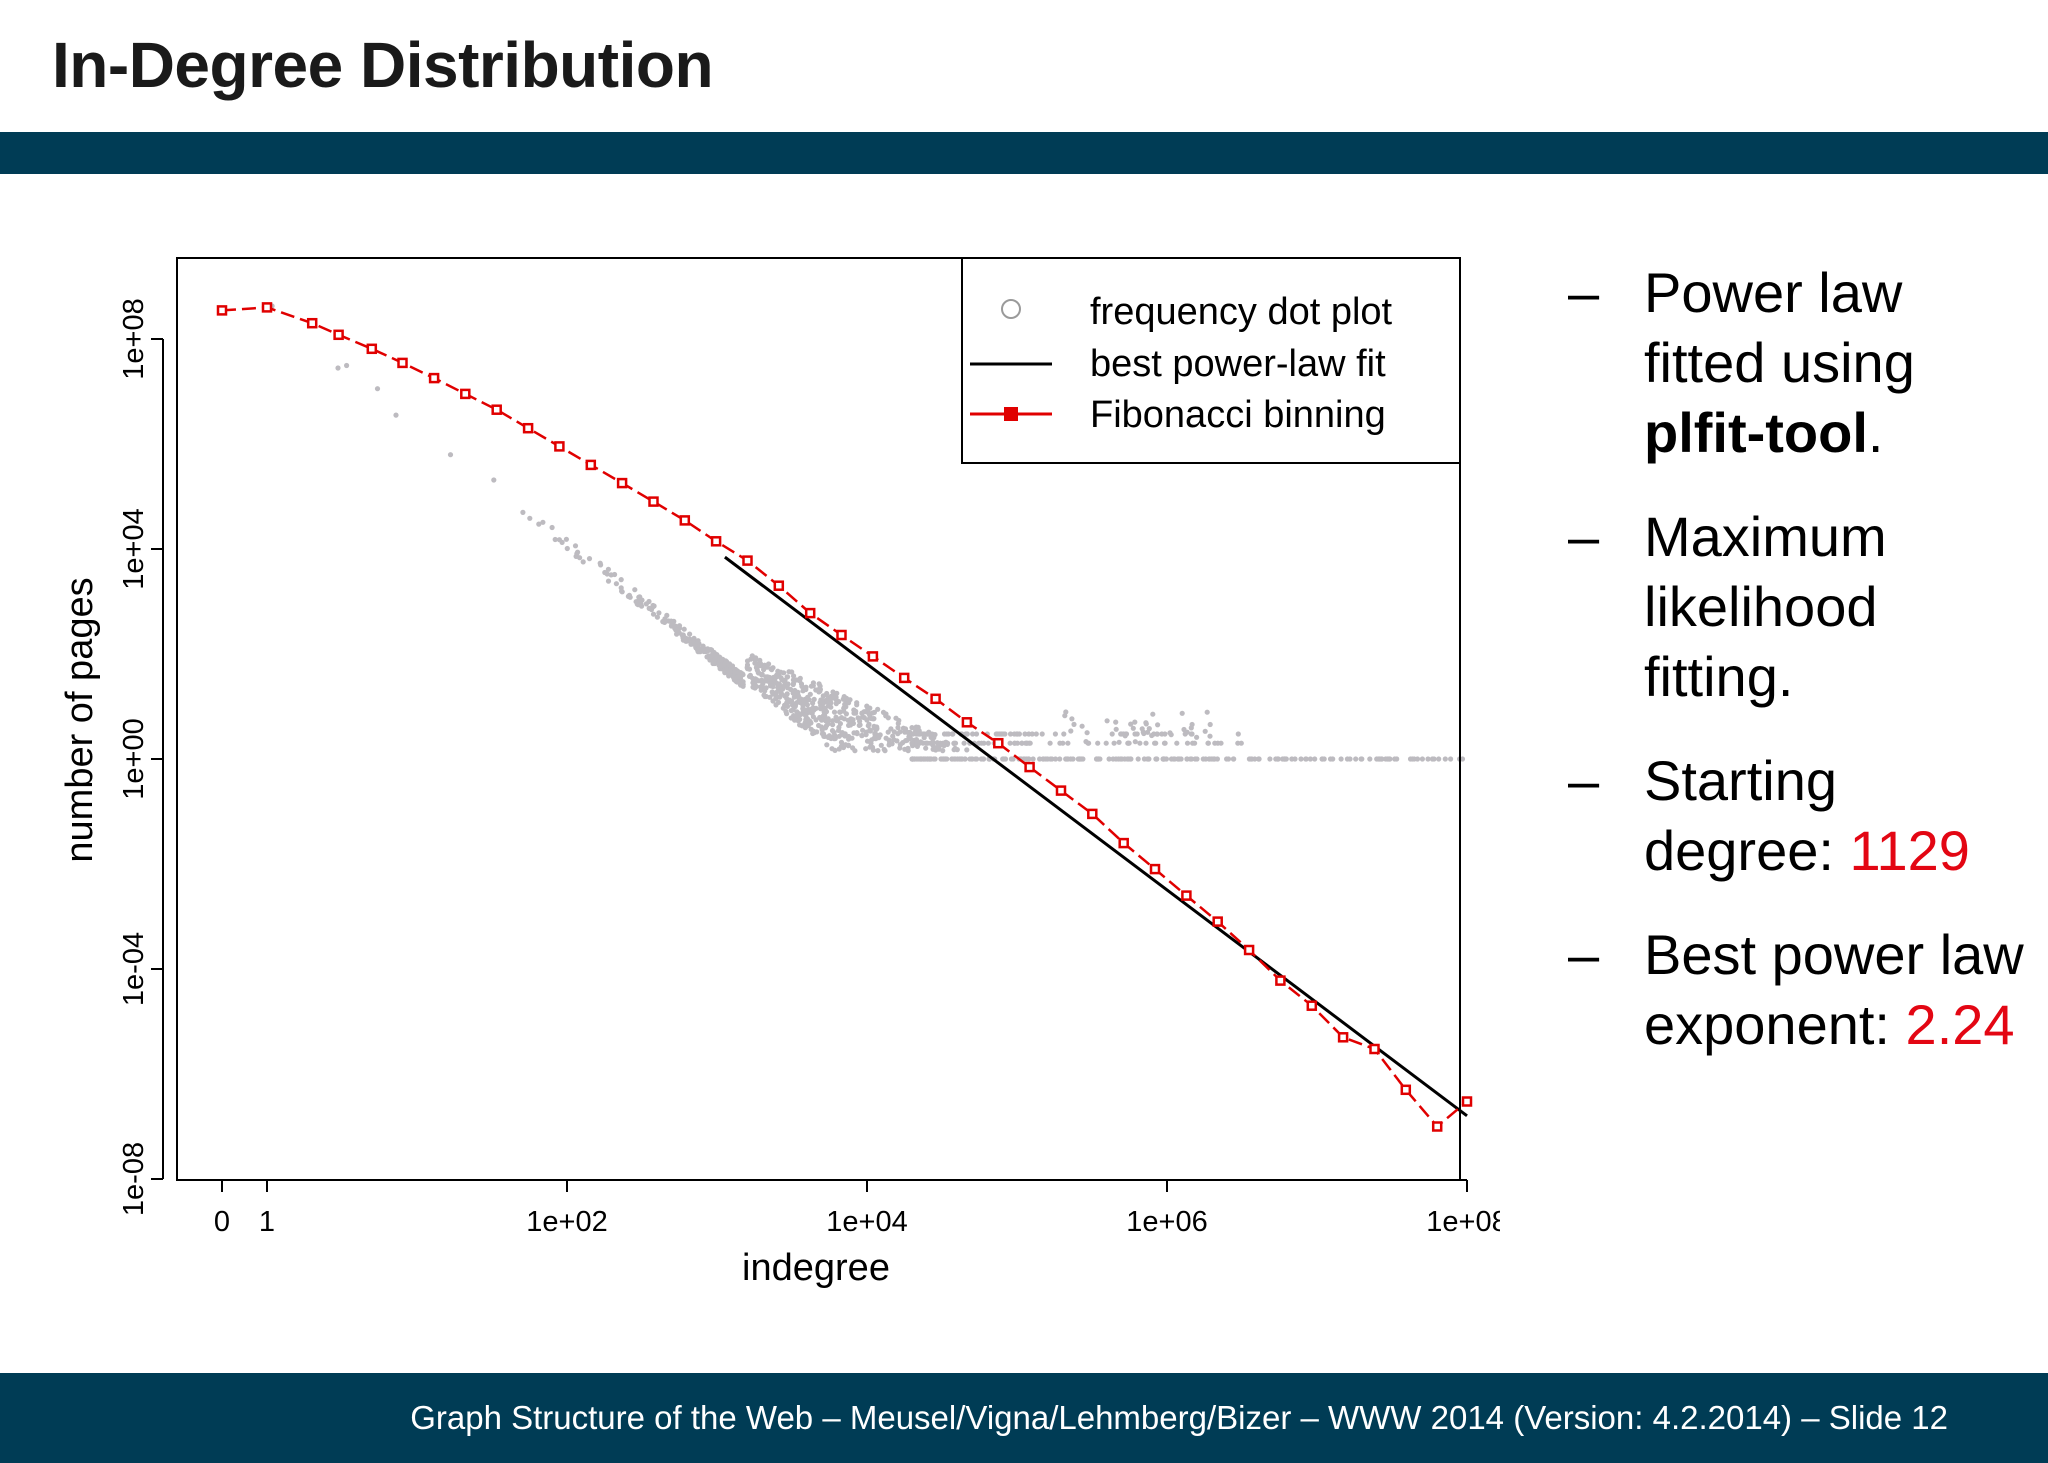  Describe the element at coordinates (80, 719) in the screenshot. I see `y-axis-label: number of pages` at that location.